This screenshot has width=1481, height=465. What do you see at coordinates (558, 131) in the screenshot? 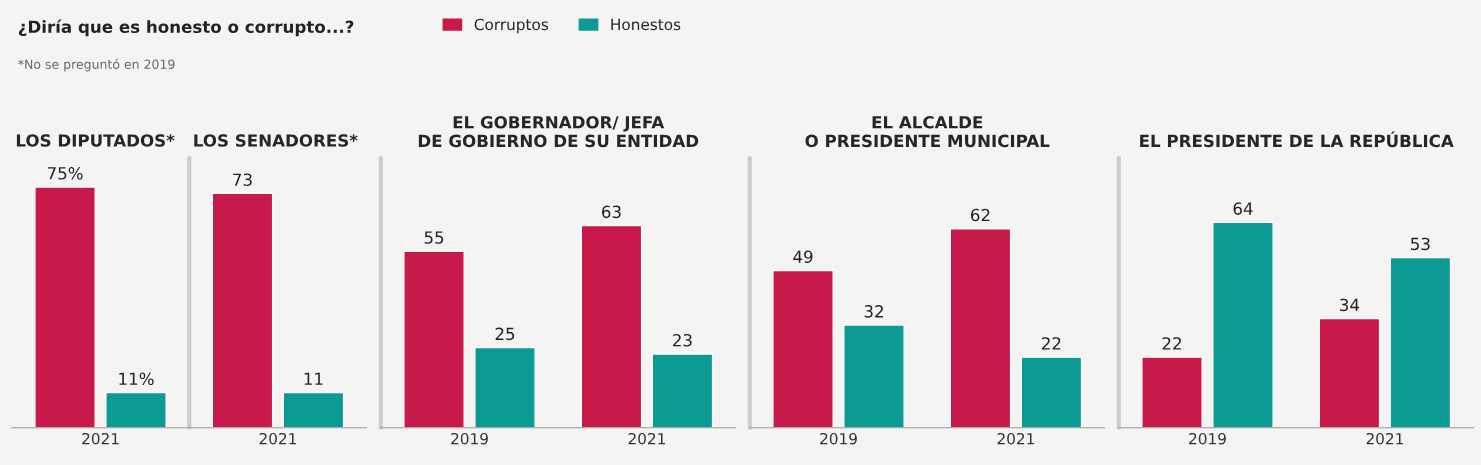
I see `chart-title: EL GOBERNADOR/ JEFA DE GOBIERNO DE SU ENTIDAD` at bounding box center [558, 131].